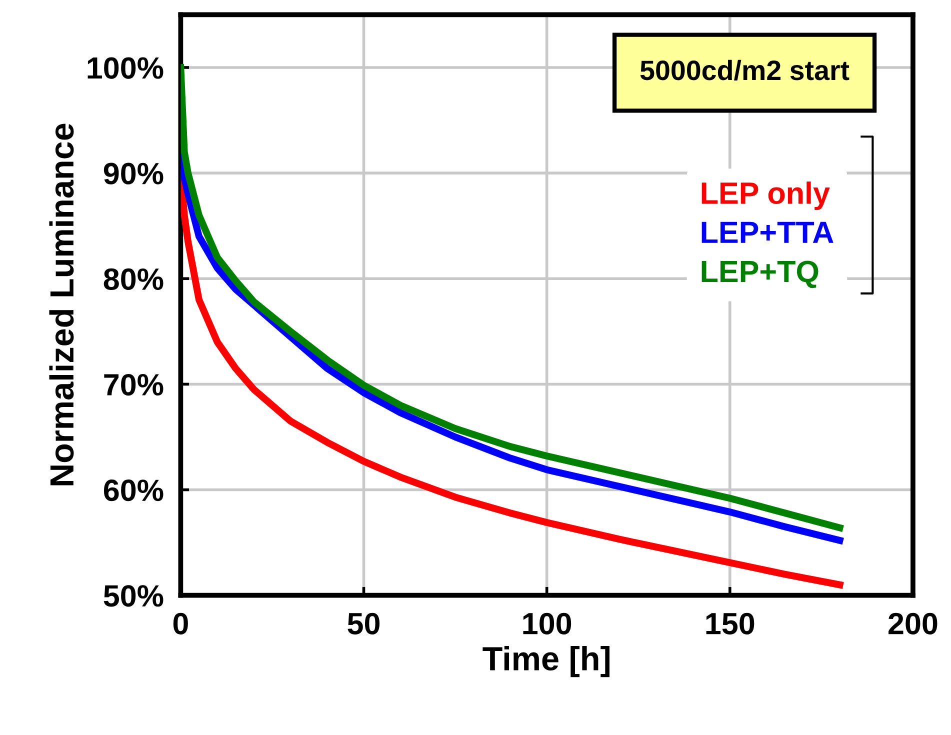 This screenshot has width=951, height=735. What do you see at coordinates (134, 596) in the screenshot?
I see `y-tick-label: 50%` at bounding box center [134, 596].